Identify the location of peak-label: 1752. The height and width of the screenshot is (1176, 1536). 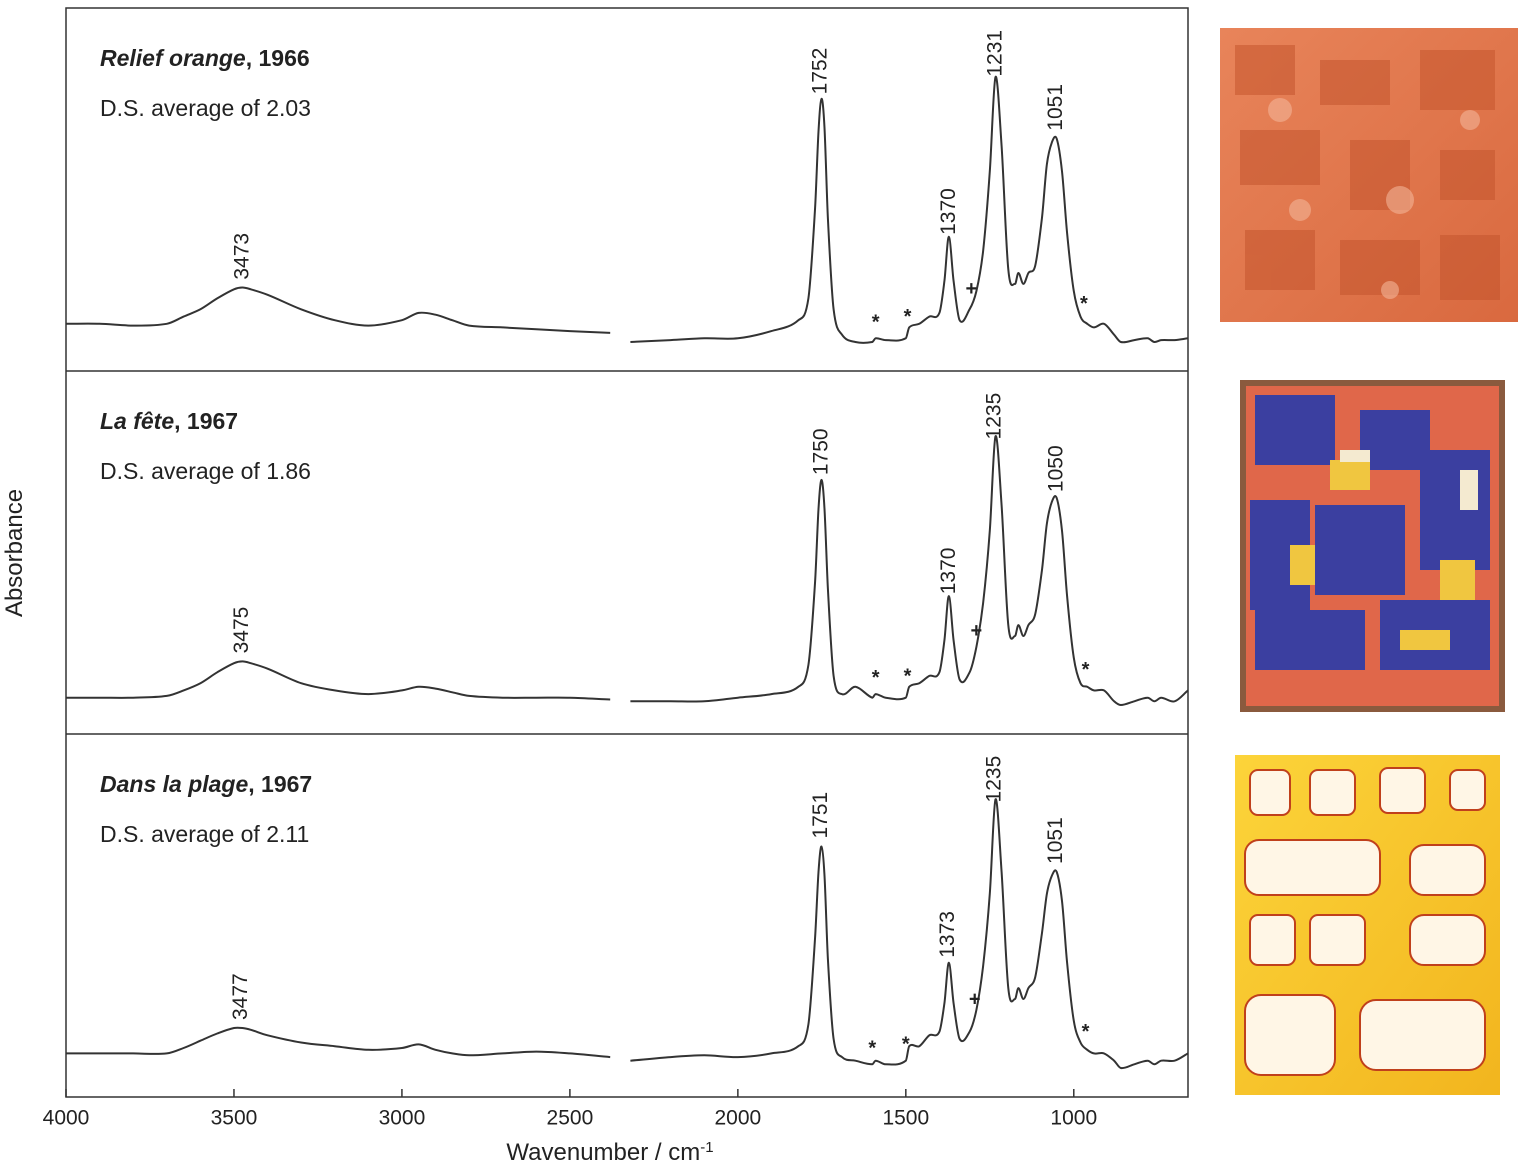
(820, 71).